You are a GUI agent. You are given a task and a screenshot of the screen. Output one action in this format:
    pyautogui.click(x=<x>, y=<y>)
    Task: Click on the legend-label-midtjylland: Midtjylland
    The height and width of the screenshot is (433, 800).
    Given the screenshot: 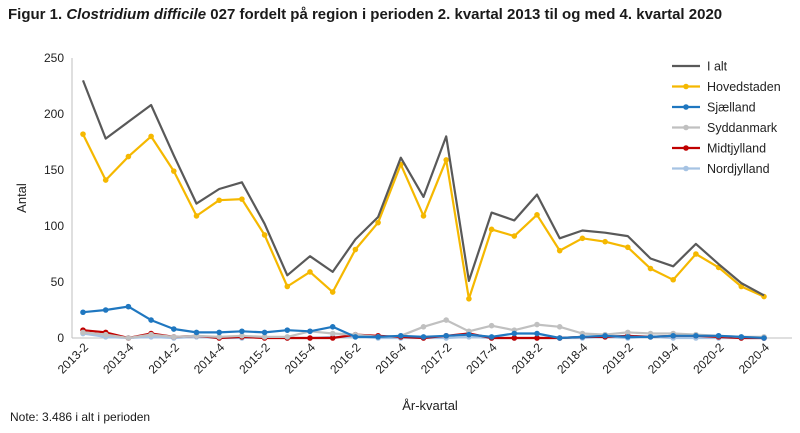 What is the action you would take?
    pyautogui.click(x=736, y=149)
    